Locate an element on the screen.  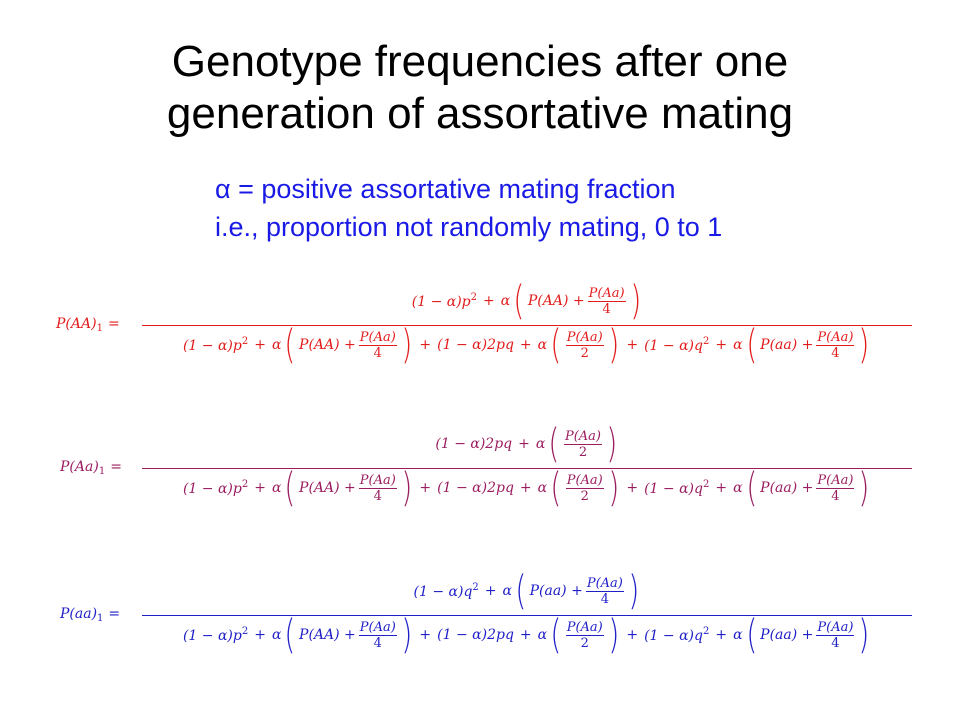
lhs-aa: P(aa)1 = is located at coordinates (92, 615).